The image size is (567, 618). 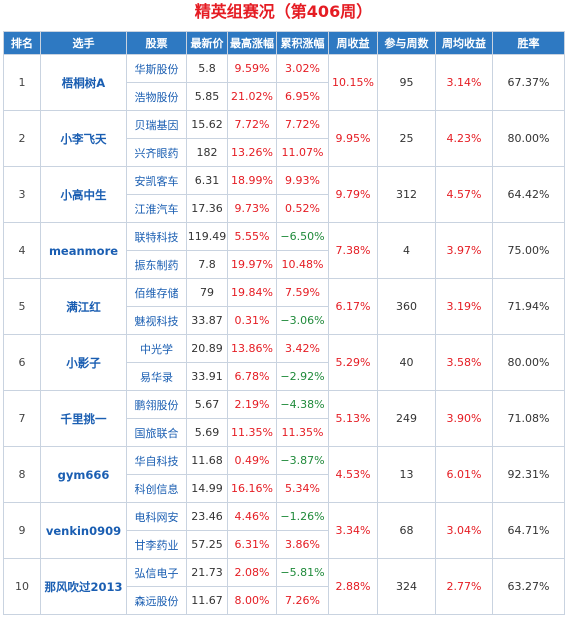 What do you see at coordinates (22, 306) in the screenshot?
I see `rank-cell: 5` at bounding box center [22, 306].